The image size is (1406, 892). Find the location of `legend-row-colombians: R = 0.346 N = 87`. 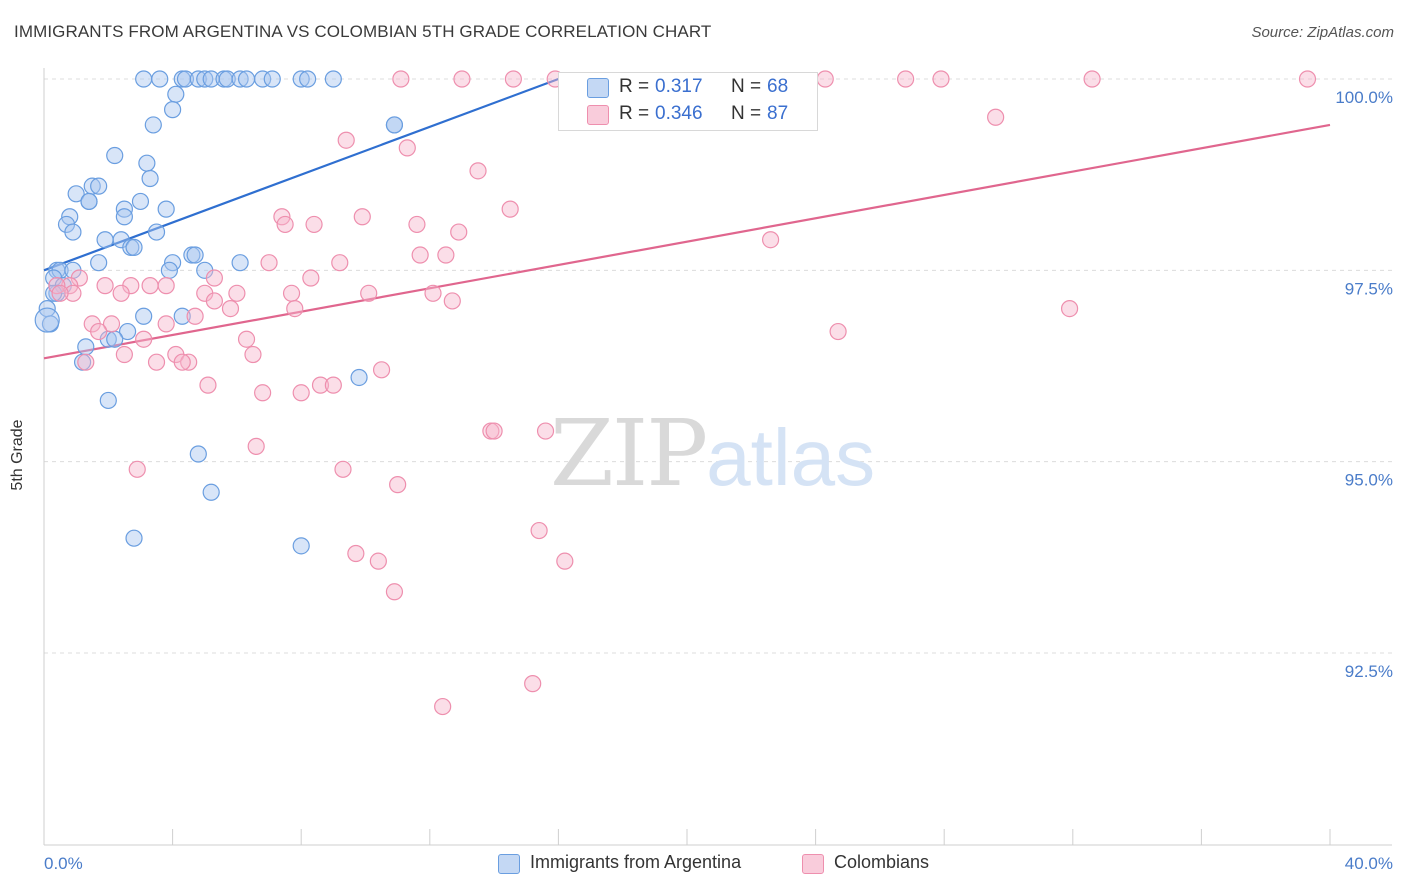

legend-row-colombians: R = 0.346 N = 87 is located at coordinates (688, 115).